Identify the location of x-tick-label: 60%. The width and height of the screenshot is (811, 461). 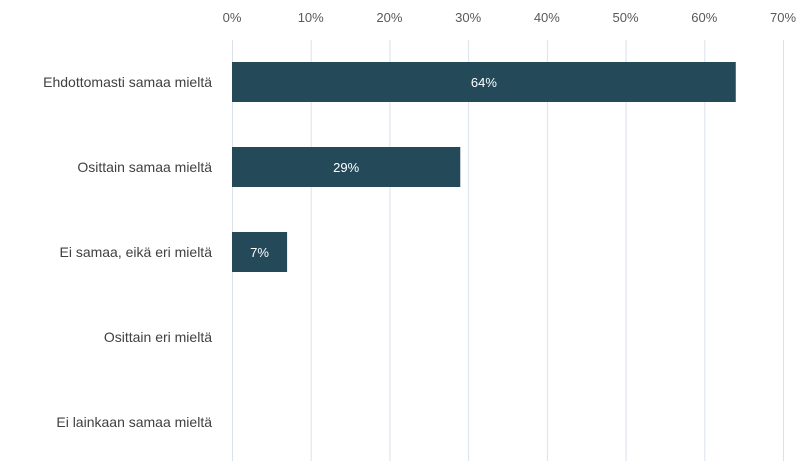
(704, 17).